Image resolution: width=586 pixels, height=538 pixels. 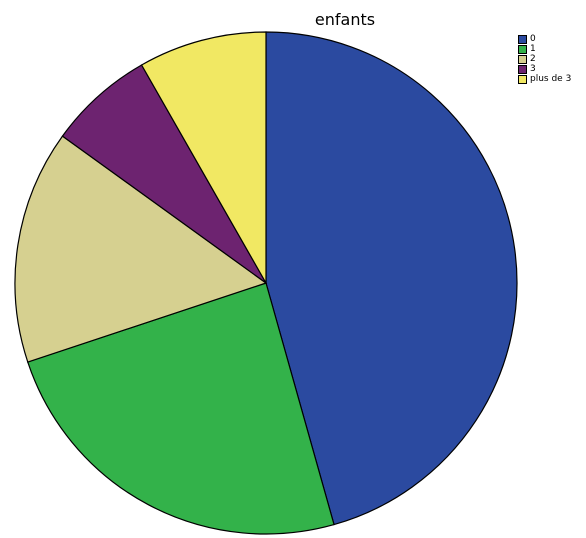 I want to click on legend-label-1: 1, so click(x=533, y=49).